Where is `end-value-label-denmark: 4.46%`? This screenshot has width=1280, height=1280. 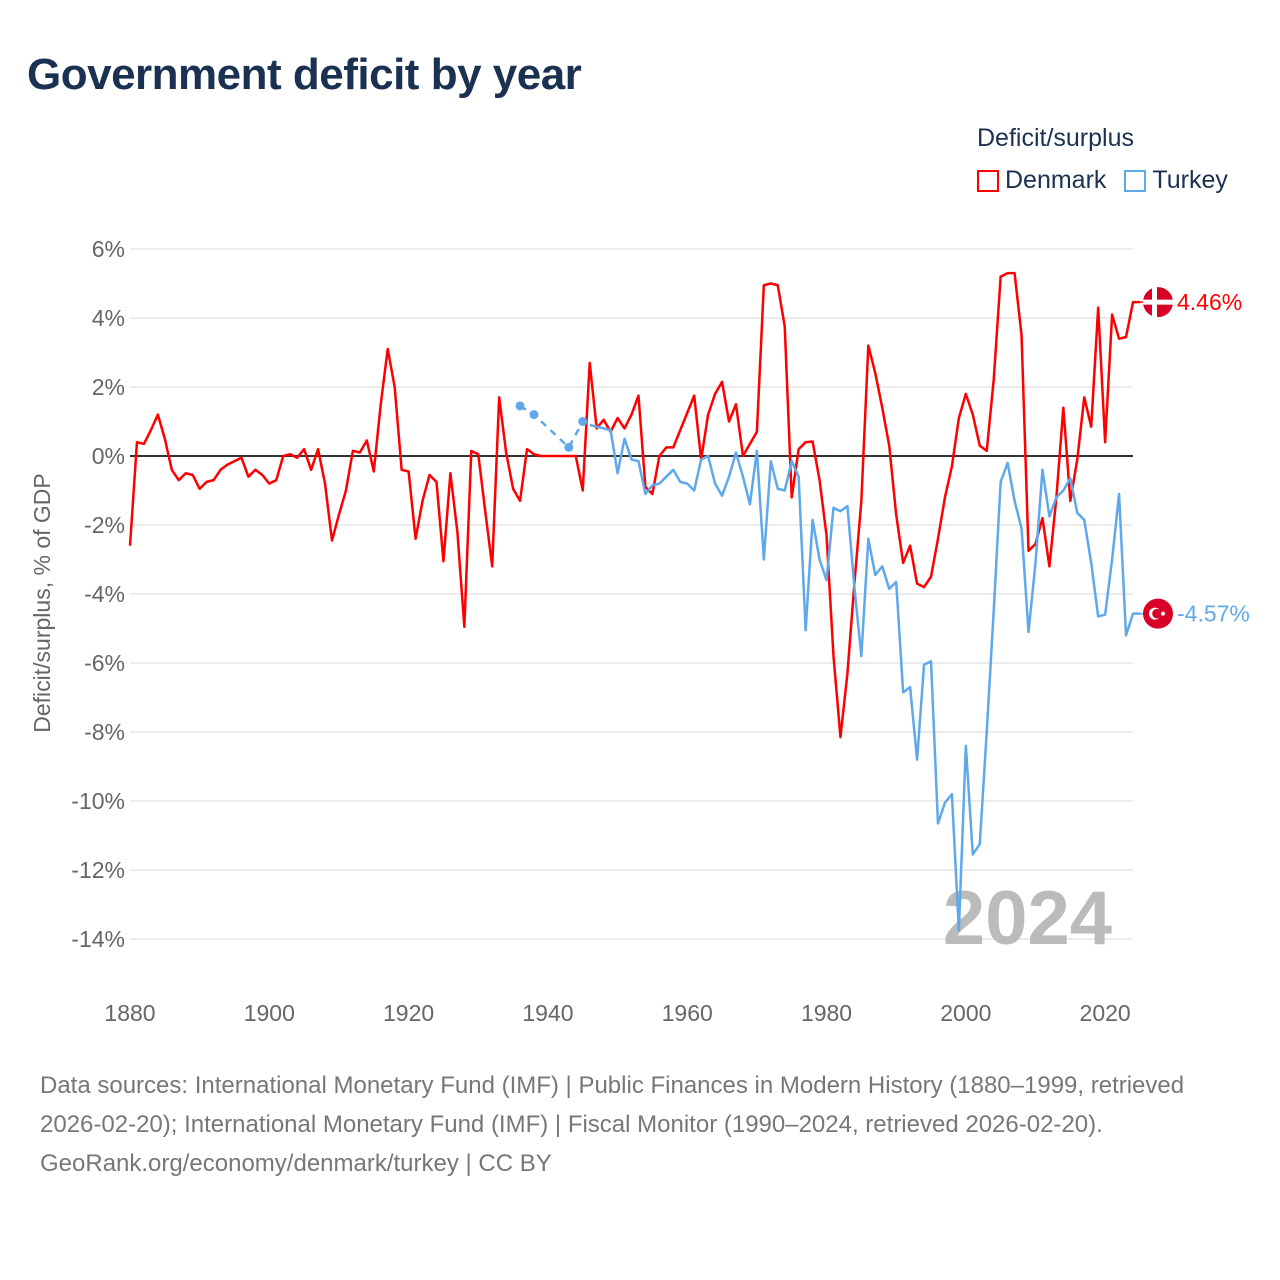
end-value-label-denmark: 4.46% is located at coordinates (1209, 302).